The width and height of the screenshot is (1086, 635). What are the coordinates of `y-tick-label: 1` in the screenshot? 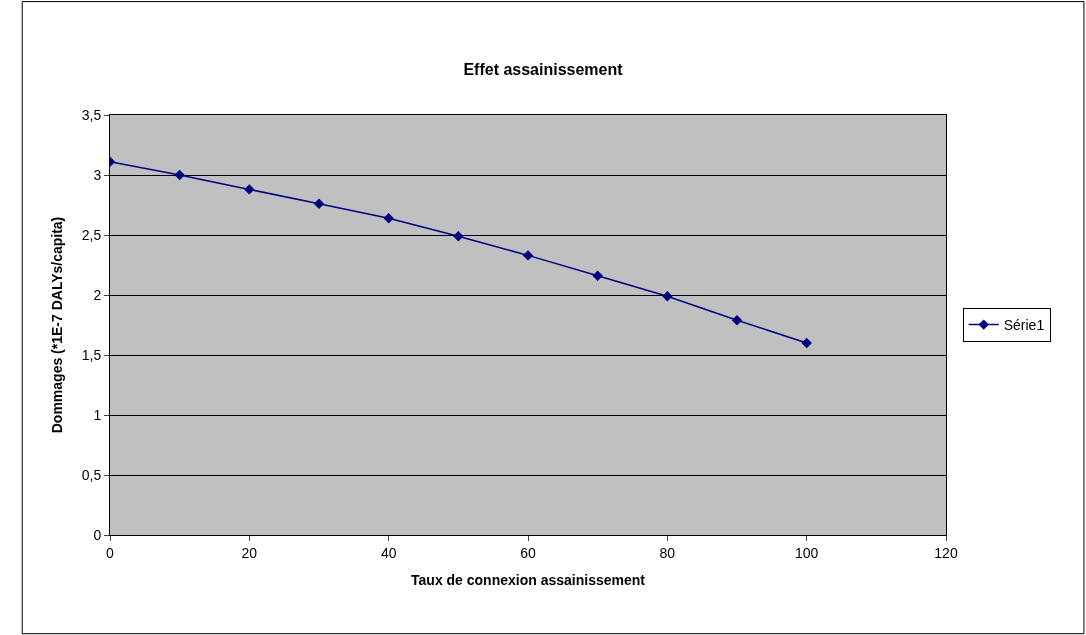 It's located at (97, 414).